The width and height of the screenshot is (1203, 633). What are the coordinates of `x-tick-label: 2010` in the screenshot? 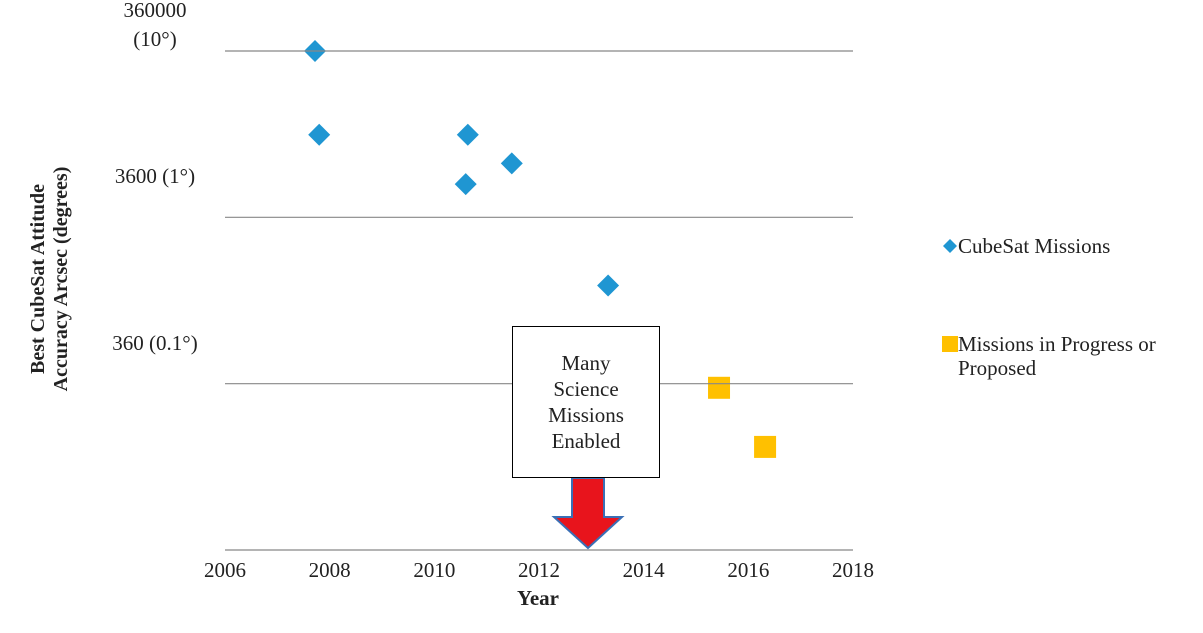 It's located at (434, 570).